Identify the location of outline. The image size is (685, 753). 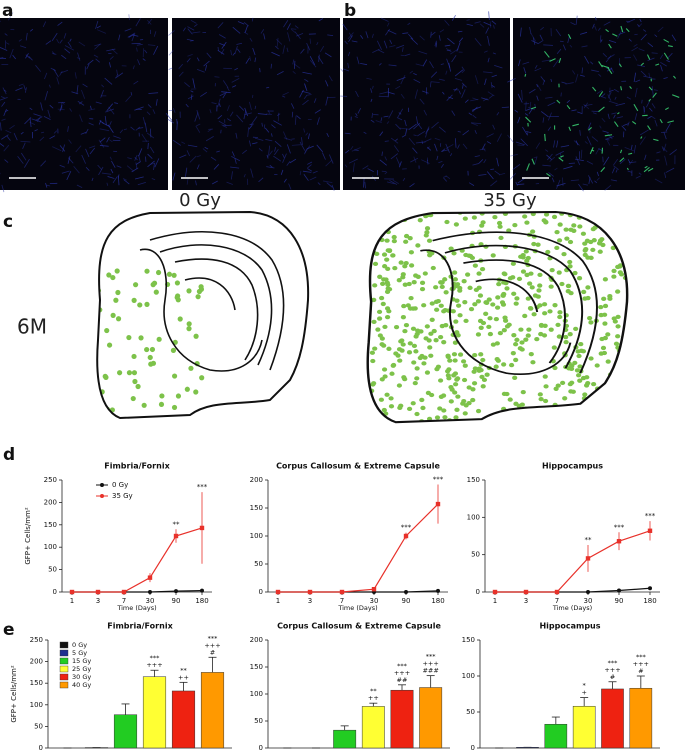
(203, 315).